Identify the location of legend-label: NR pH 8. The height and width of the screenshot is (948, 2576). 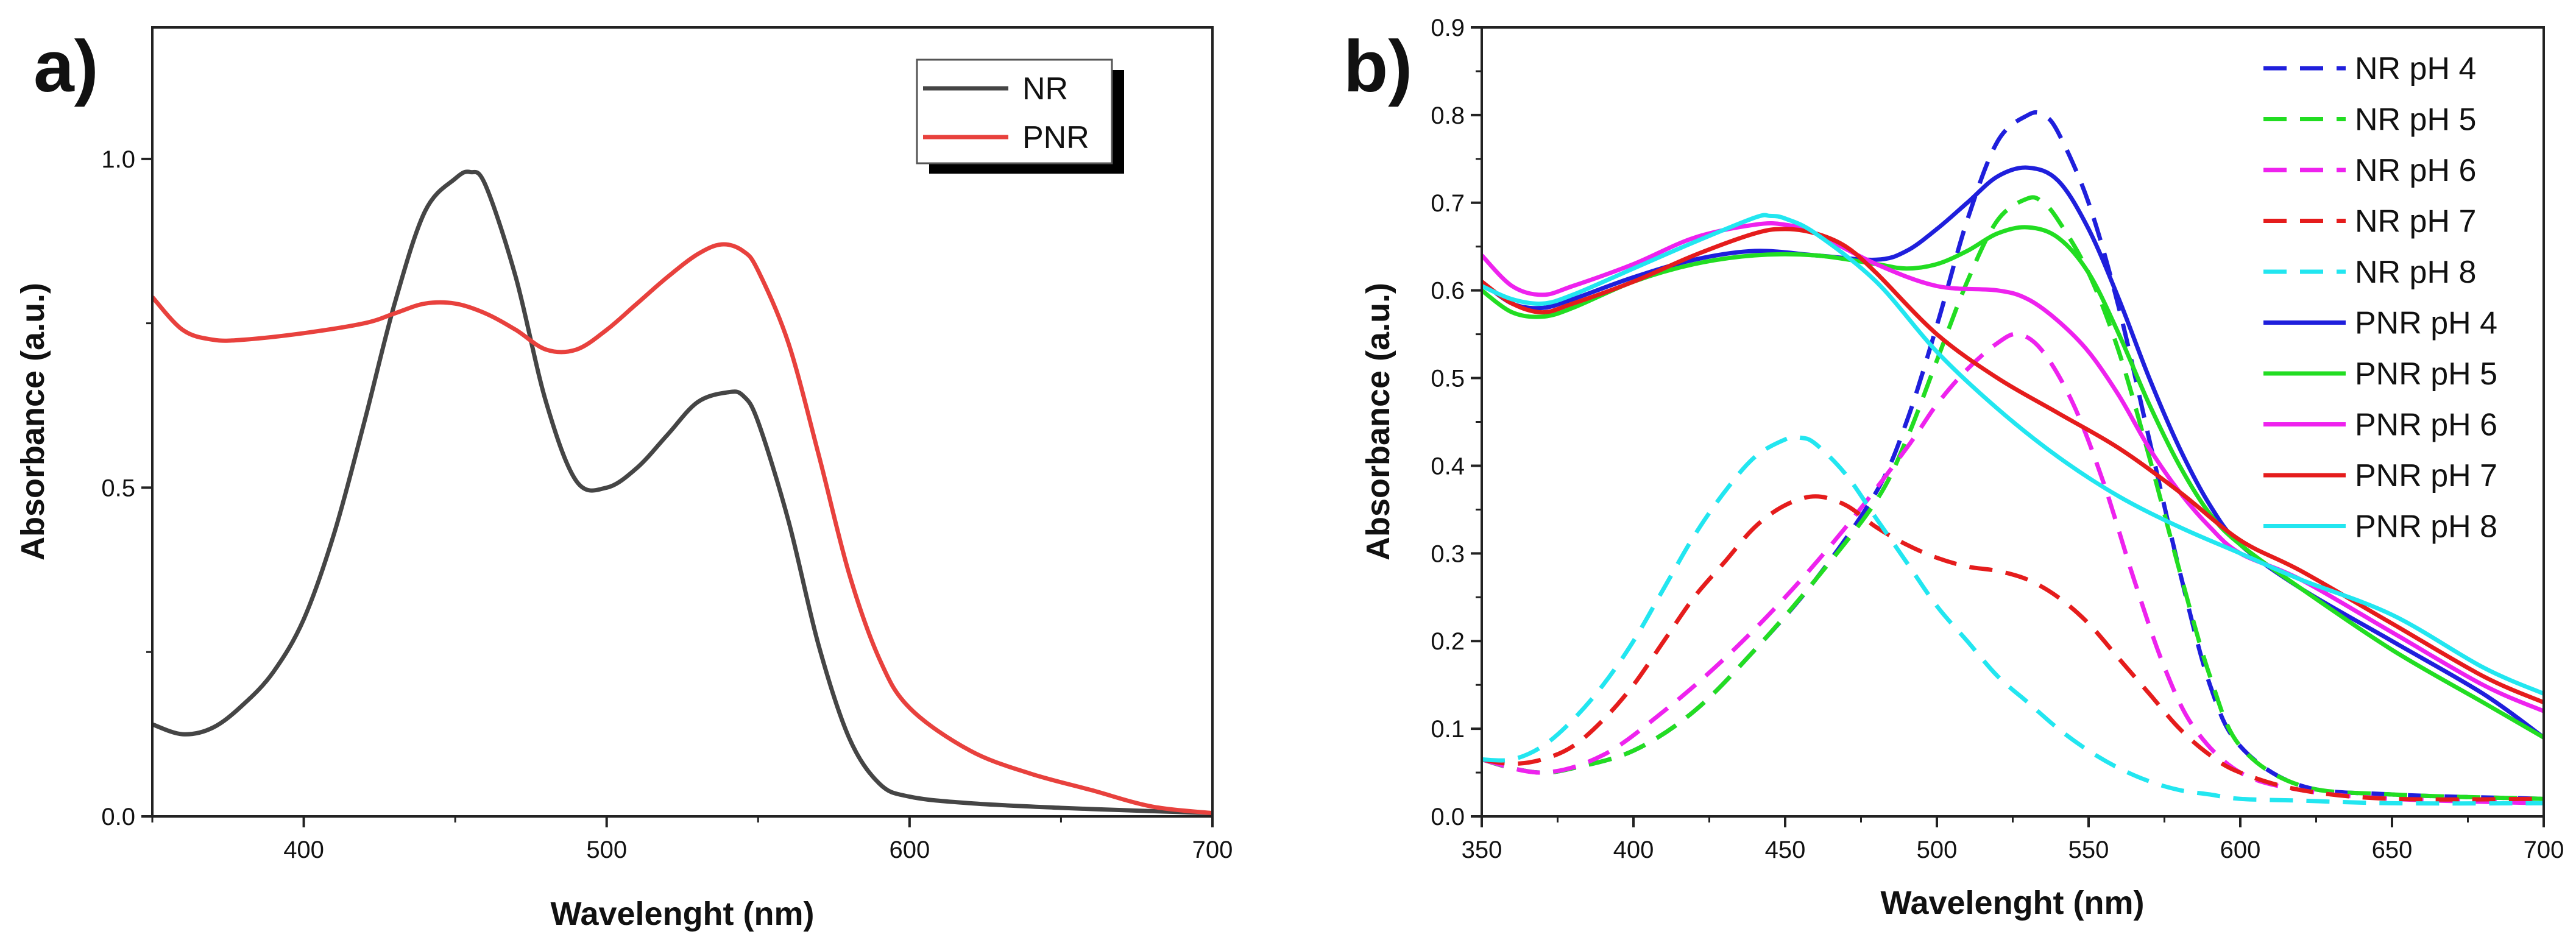
(2415, 272).